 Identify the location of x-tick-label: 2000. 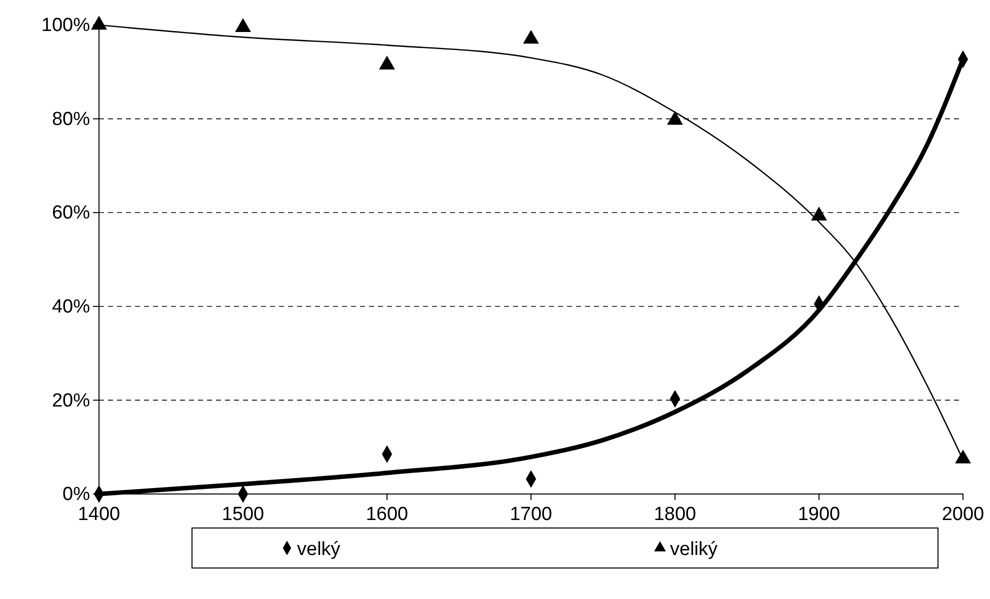
(963, 515).